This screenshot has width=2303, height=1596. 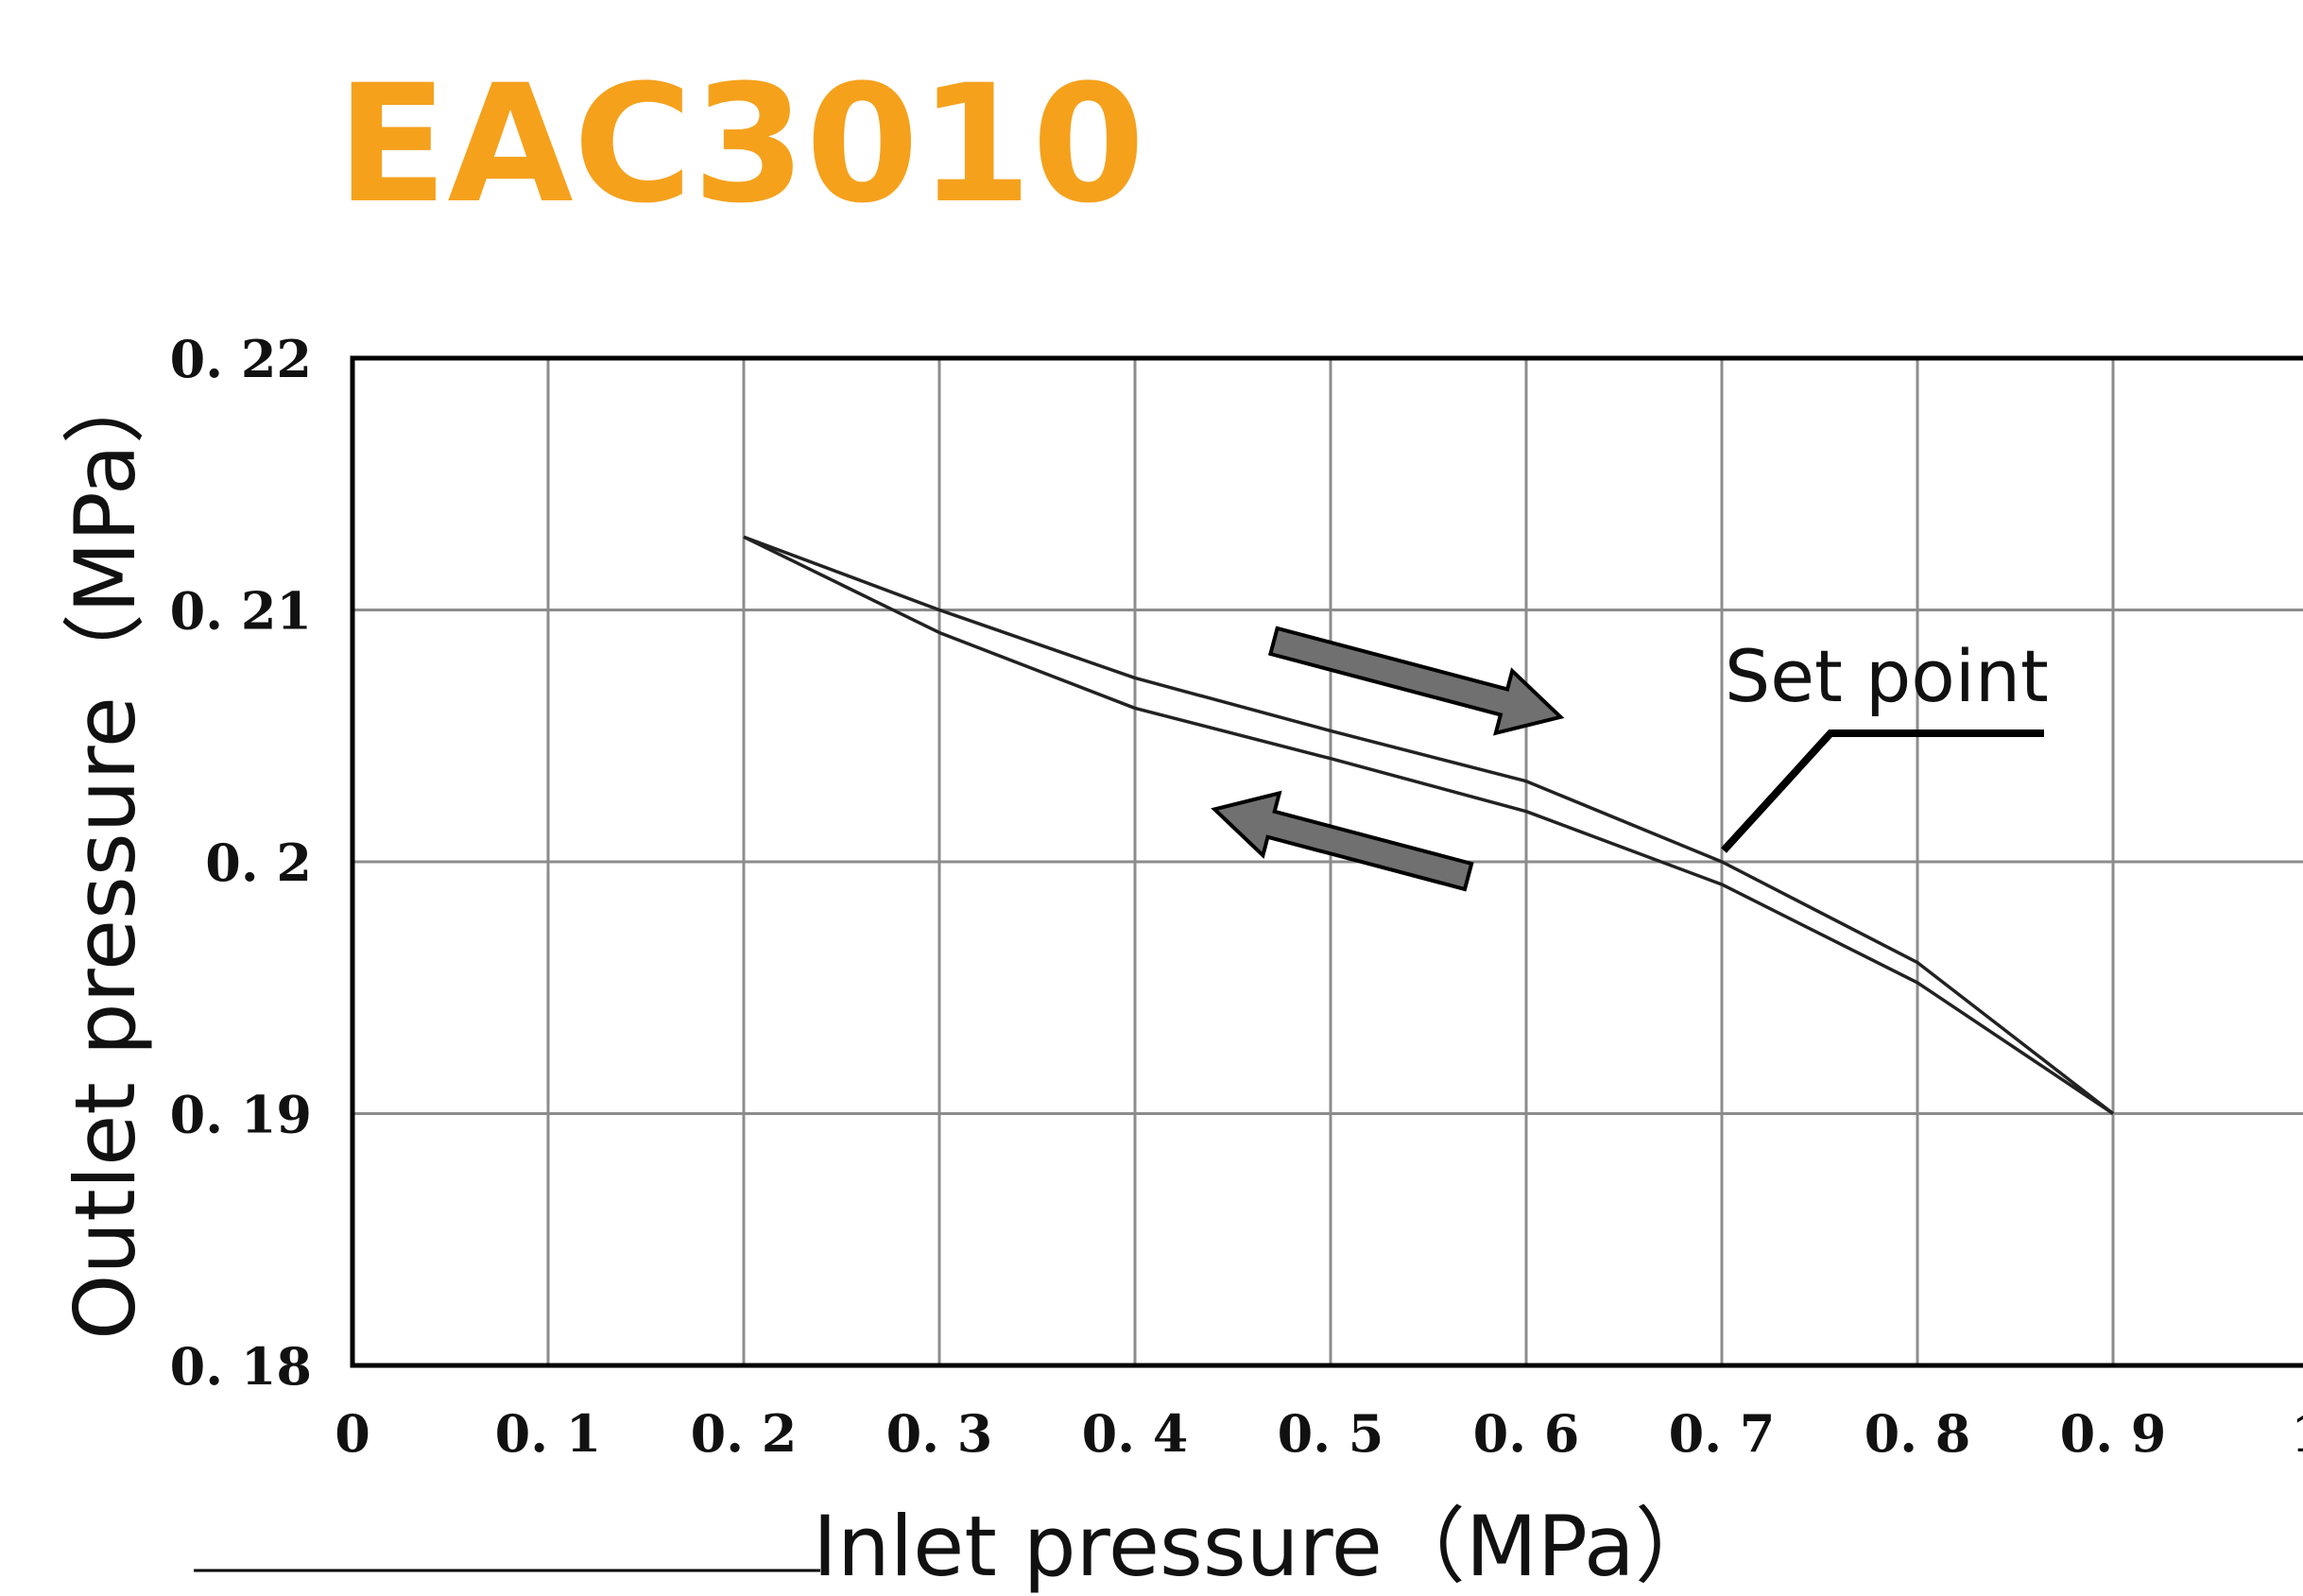 I want to click on chart-title: EAC3010, so click(x=740, y=144).